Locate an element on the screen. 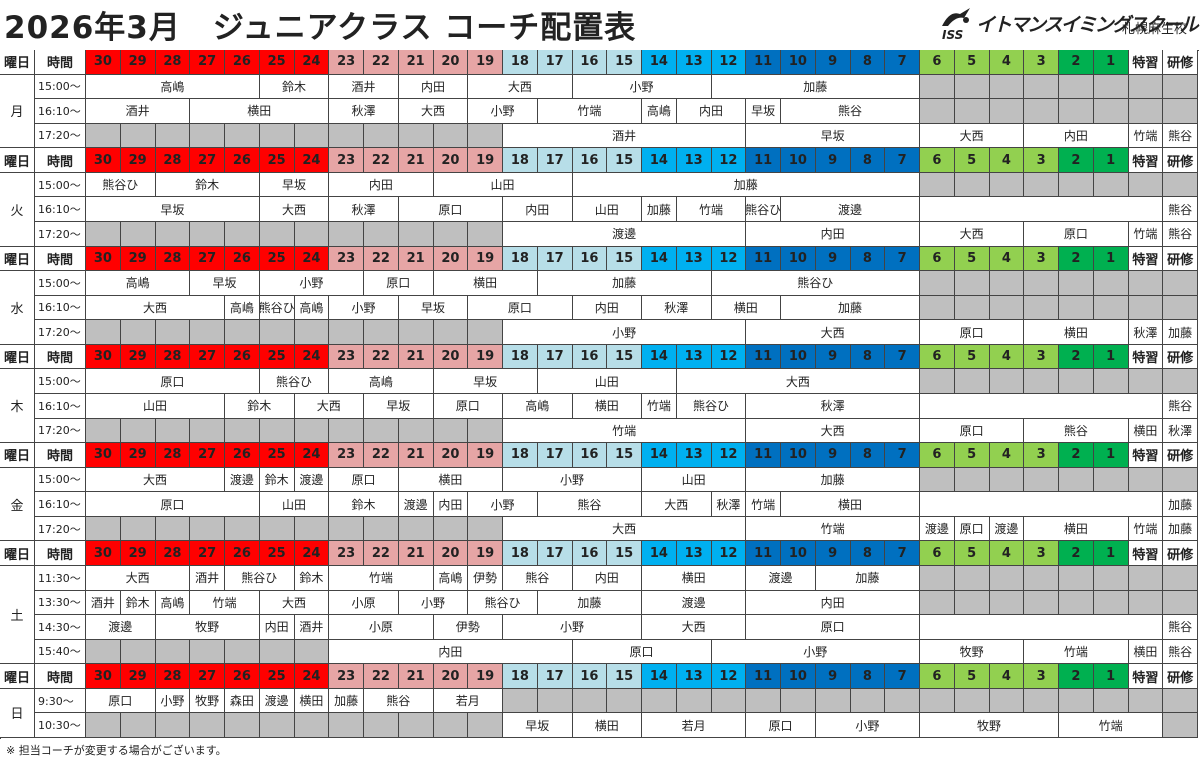  level-header: 6 is located at coordinates (937, 676).